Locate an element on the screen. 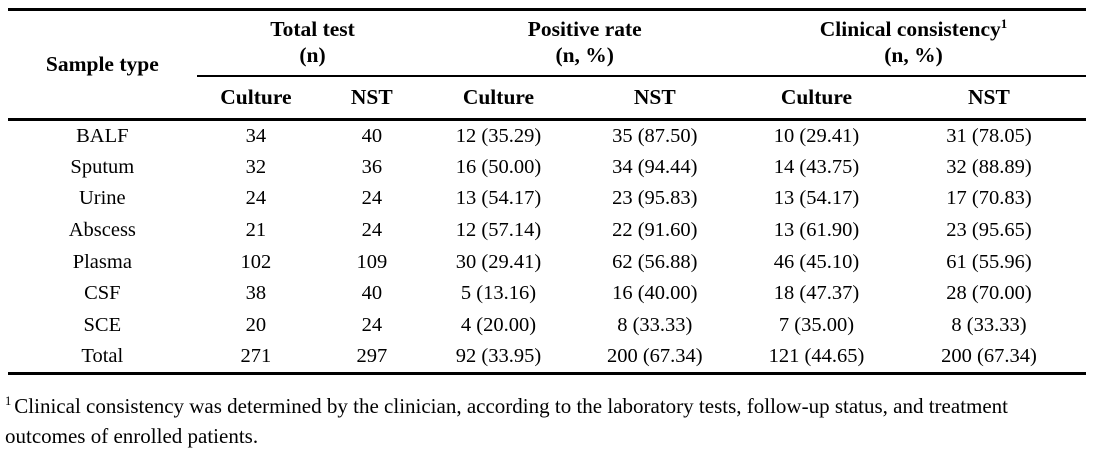 Image resolution: width=1094 pixels, height=456 pixels. consistency-culture-cell: 10 (29.41) is located at coordinates (816, 135).